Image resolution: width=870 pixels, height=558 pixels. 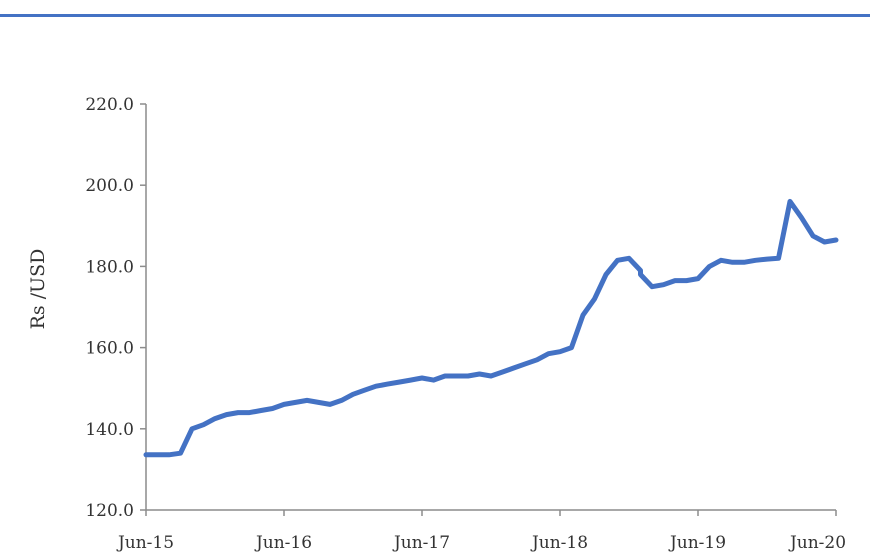 I want to click on top-rule, so click(x=435, y=15).